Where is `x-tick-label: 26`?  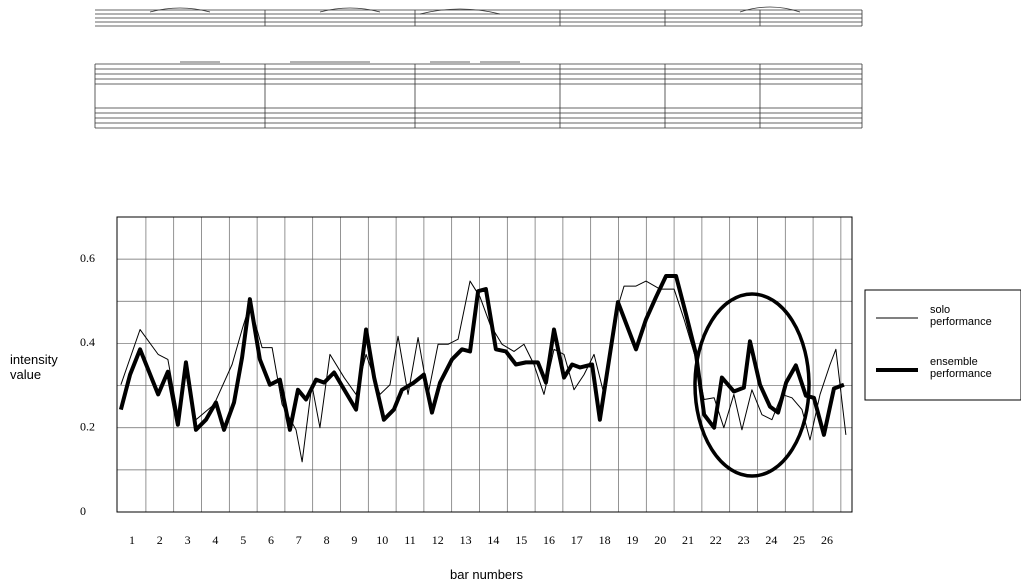
x-tick-label: 26 is located at coordinates (827, 540).